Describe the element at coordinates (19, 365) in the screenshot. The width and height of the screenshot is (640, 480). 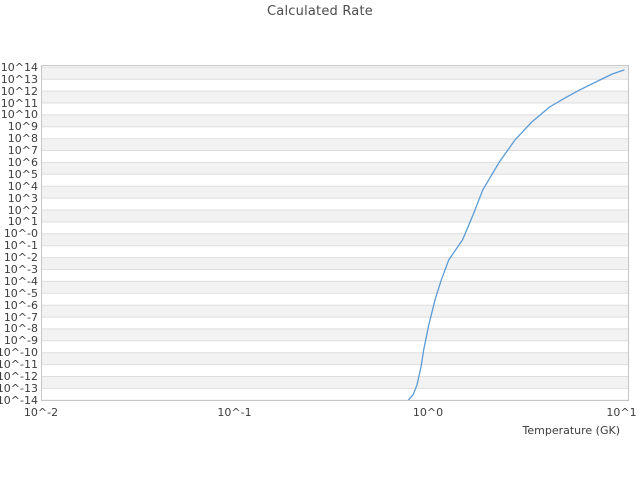
I see `y-tick-label: 10^-11` at that location.